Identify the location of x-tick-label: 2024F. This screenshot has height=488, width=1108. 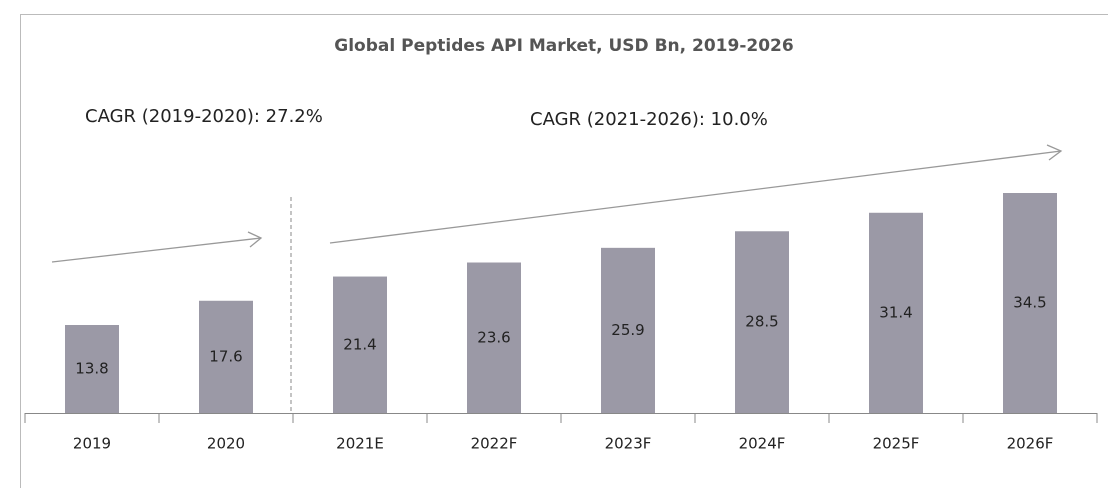
(762, 444).